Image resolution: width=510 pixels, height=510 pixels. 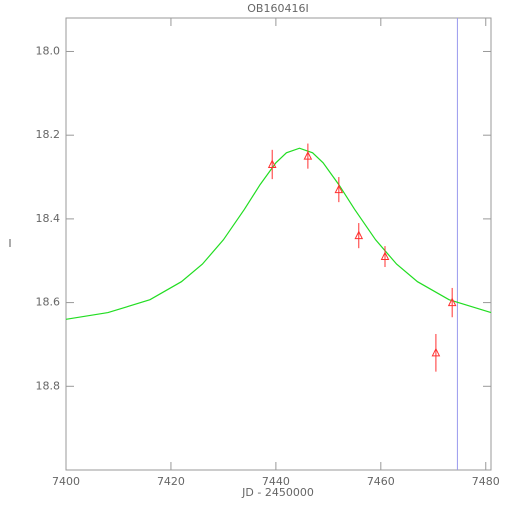 What do you see at coordinates (48, 302) in the screenshot?
I see `y-tick-label: 18.6` at bounding box center [48, 302].